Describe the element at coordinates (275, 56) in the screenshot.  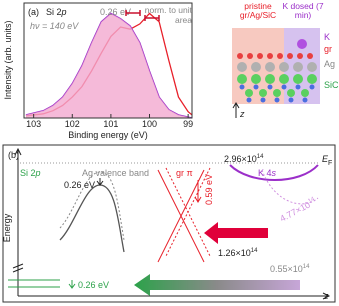
I see `gr-row` at that location.